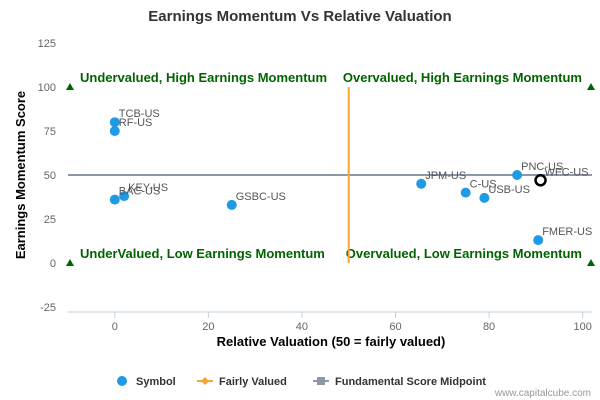 The width and height of the screenshot is (600, 400). What do you see at coordinates (542, 167) in the screenshot?
I see `data-point-label: PNC-US` at bounding box center [542, 167].